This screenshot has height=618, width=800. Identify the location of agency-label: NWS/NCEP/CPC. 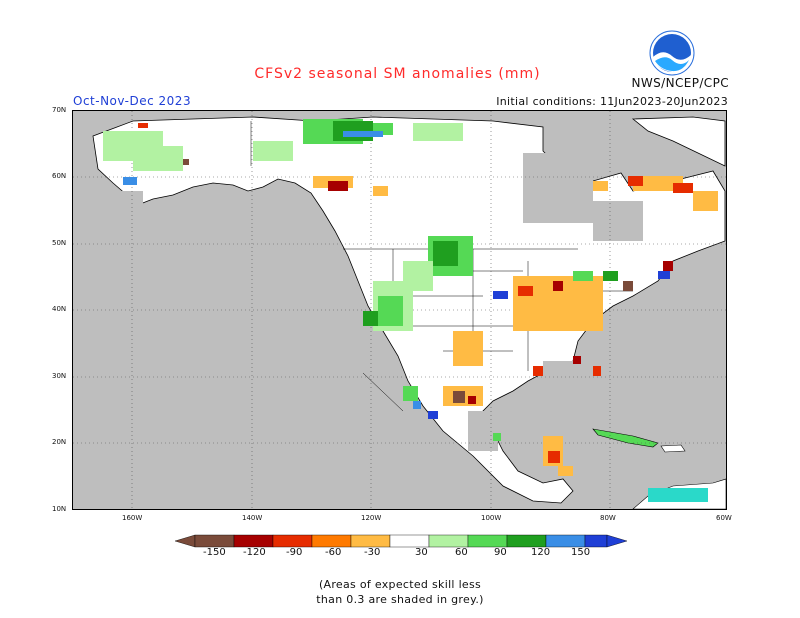
(680, 83).